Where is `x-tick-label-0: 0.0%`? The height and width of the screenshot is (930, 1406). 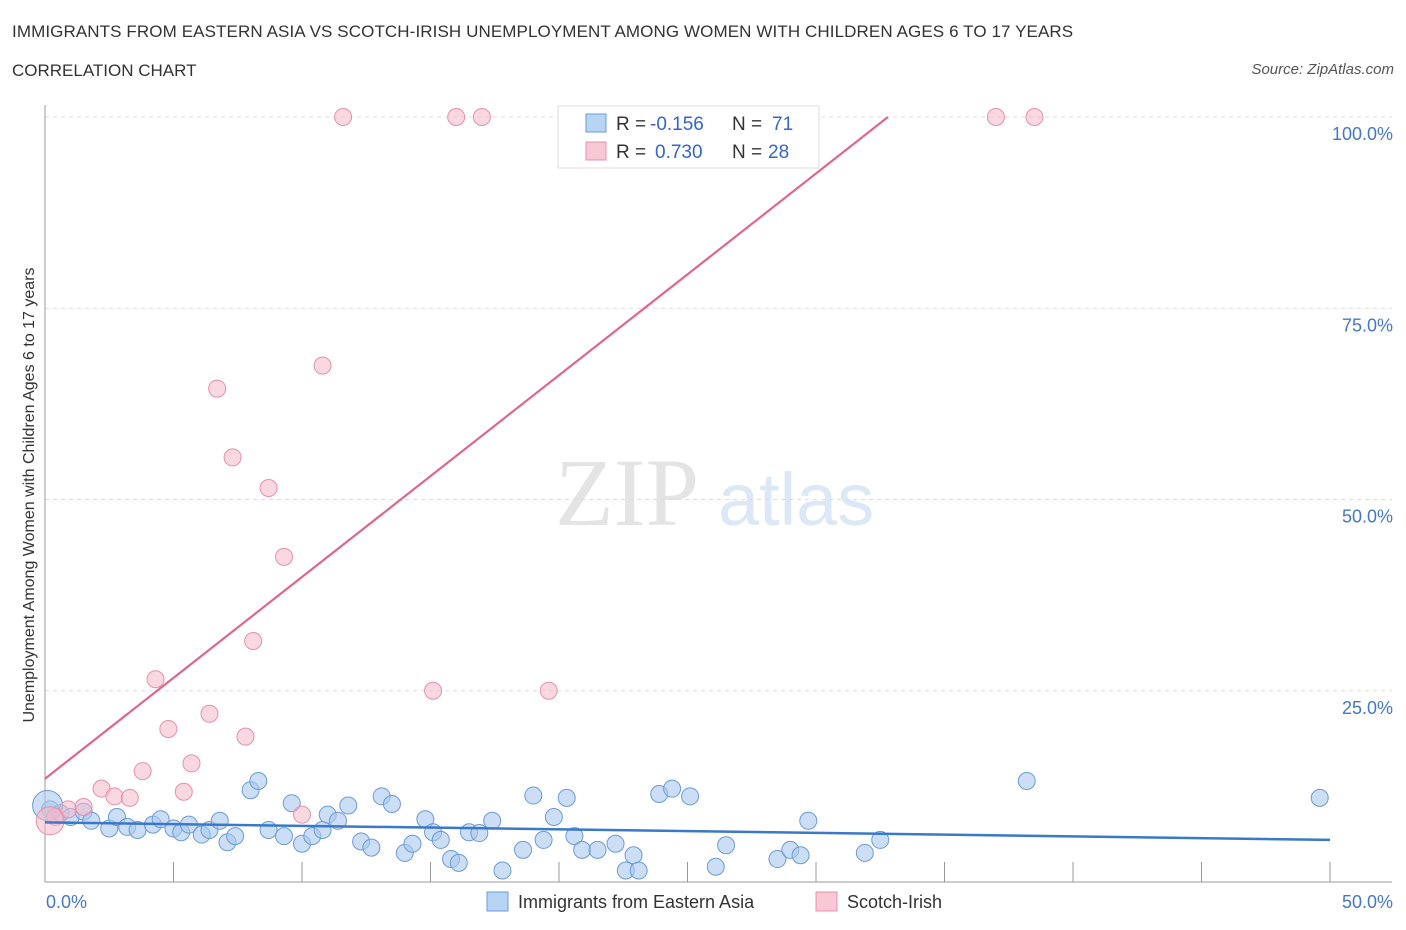 x-tick-label-0: 0.0% is located at coordinates (66, 902).